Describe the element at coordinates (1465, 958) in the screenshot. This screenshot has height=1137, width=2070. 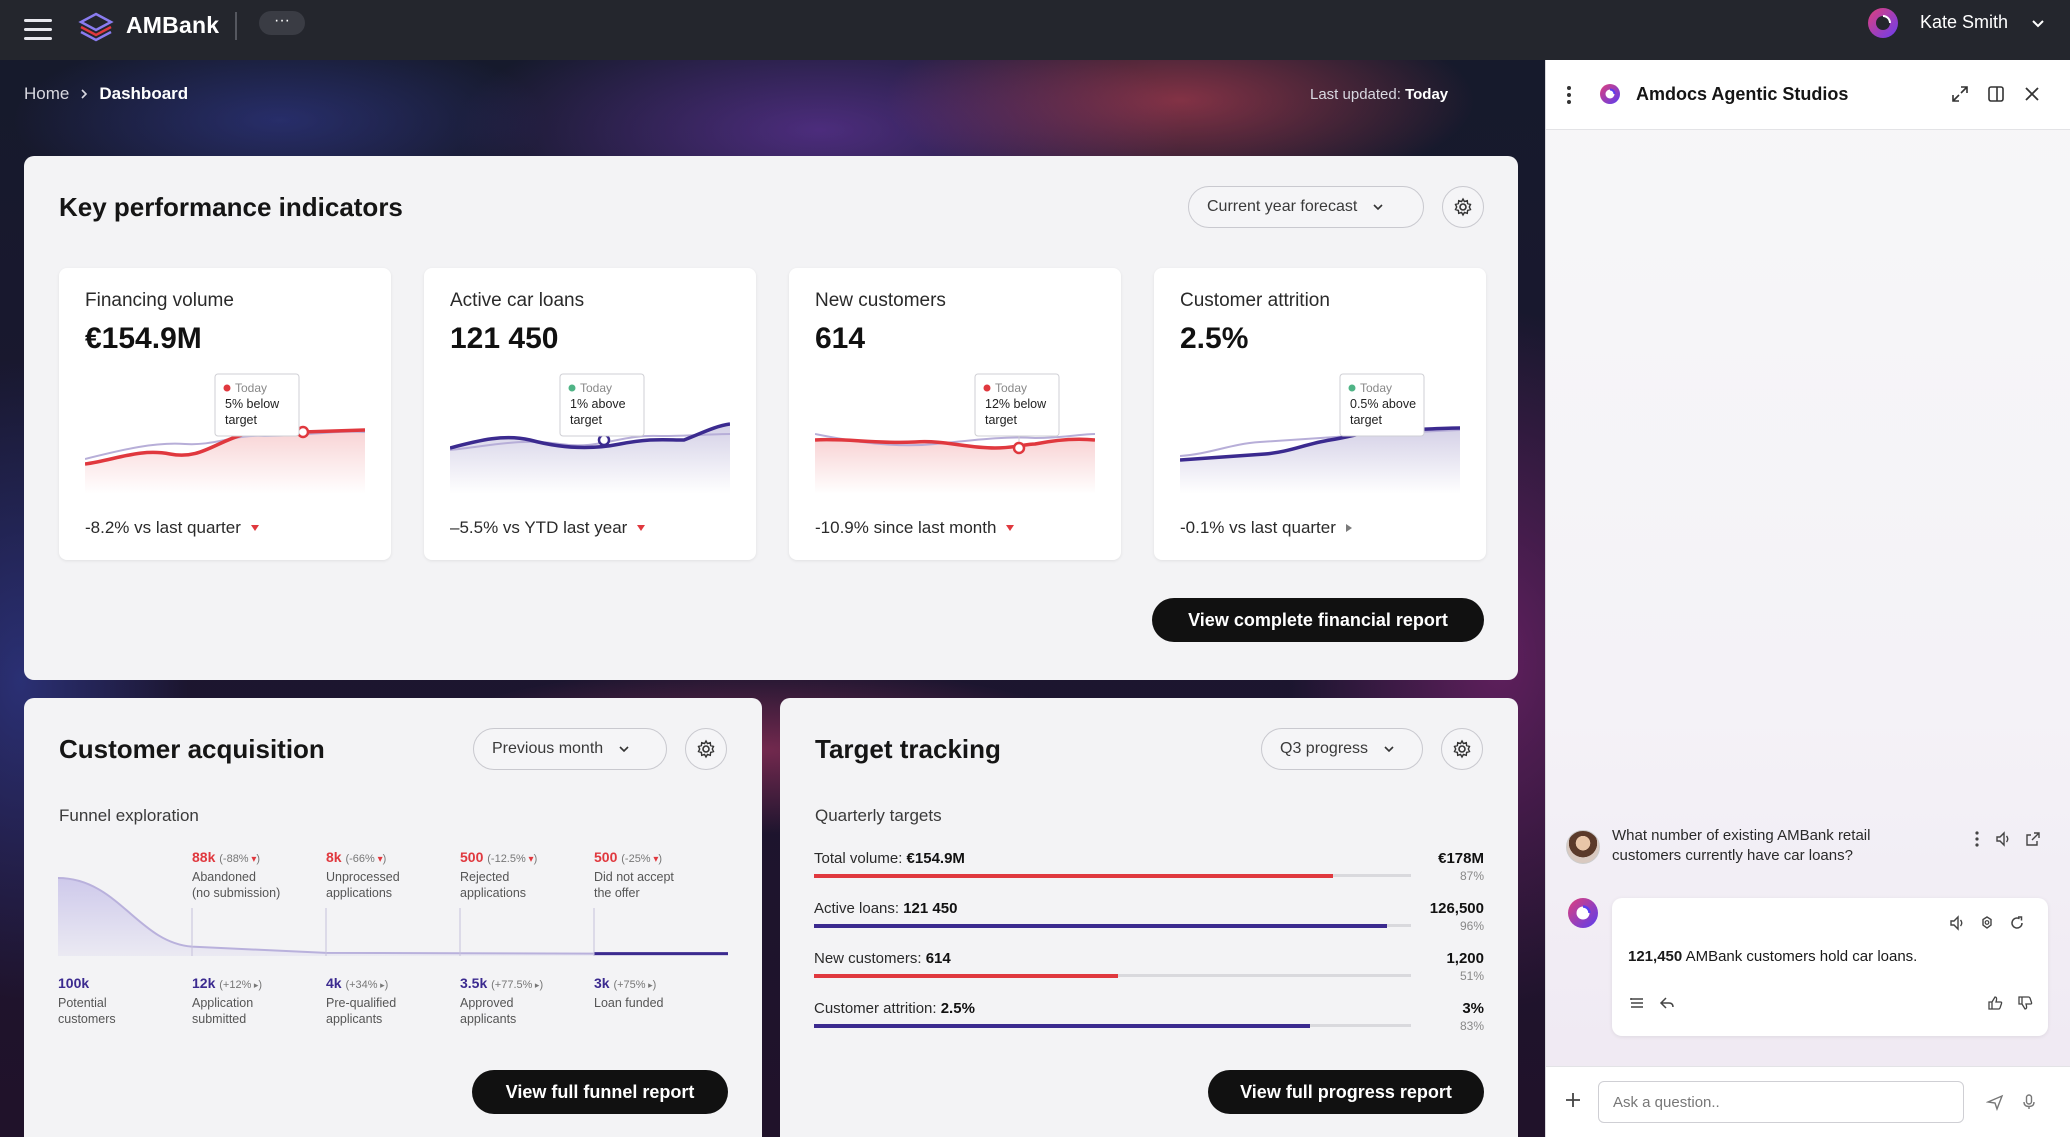
I see `target-goal: 1,200` at that location.